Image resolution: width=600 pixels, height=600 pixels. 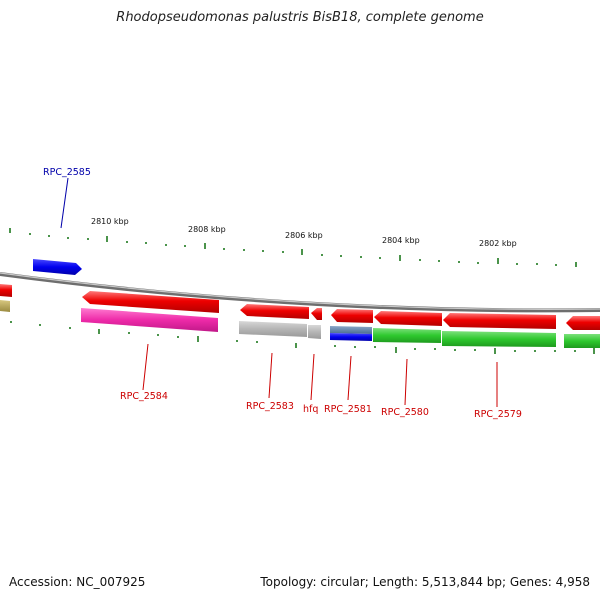 What do you see at coordinates (300, 292) in the screenshot?
I see `genome-backbone` at bounding box center [300, 292].